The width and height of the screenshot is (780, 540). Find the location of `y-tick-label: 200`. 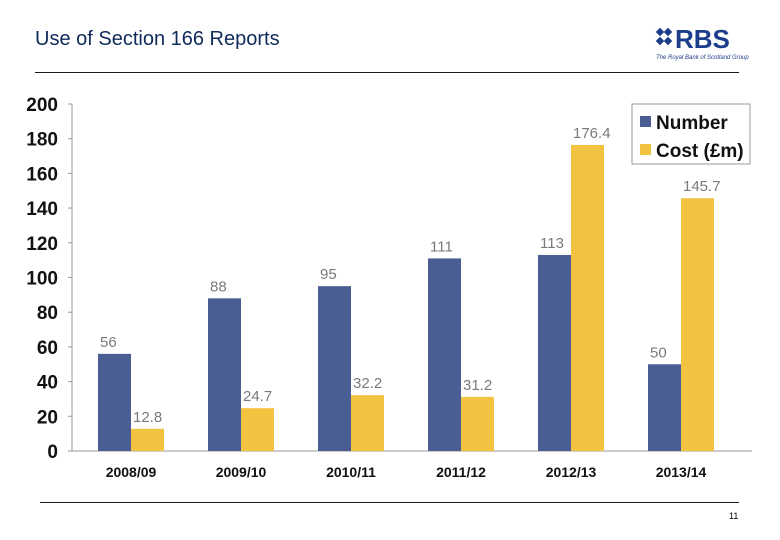

y-tick-label: 200 is located at coordinates (42, 105).